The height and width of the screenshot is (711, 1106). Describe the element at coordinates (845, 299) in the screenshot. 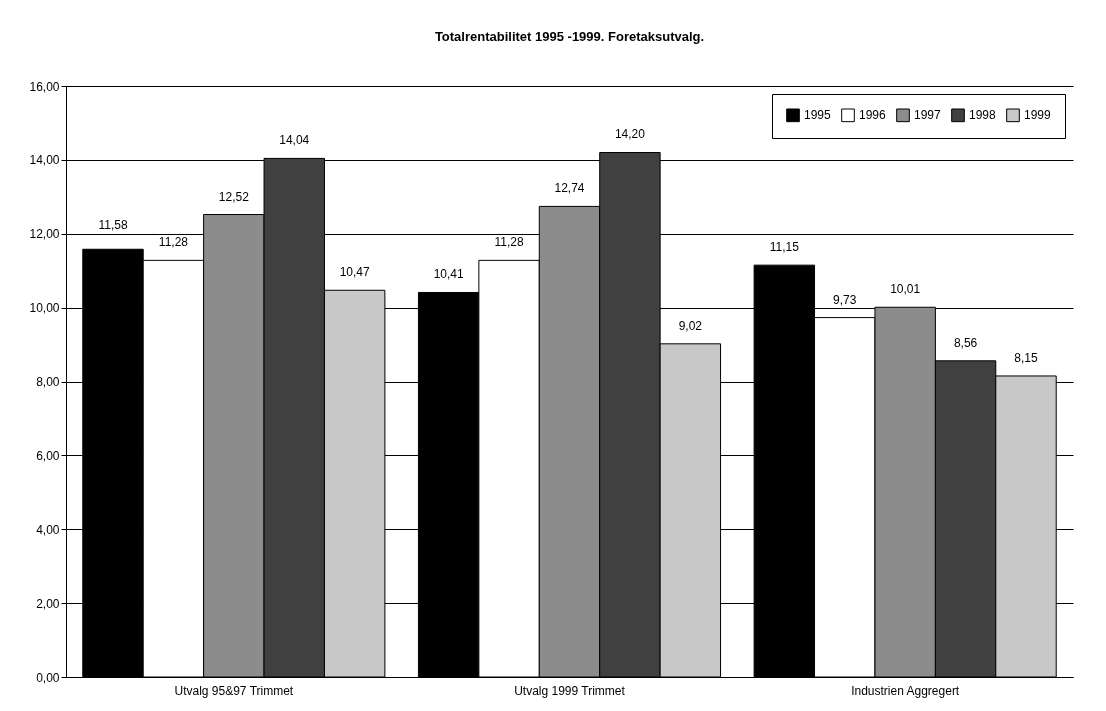

I see `data-label: 9,73` at that location.